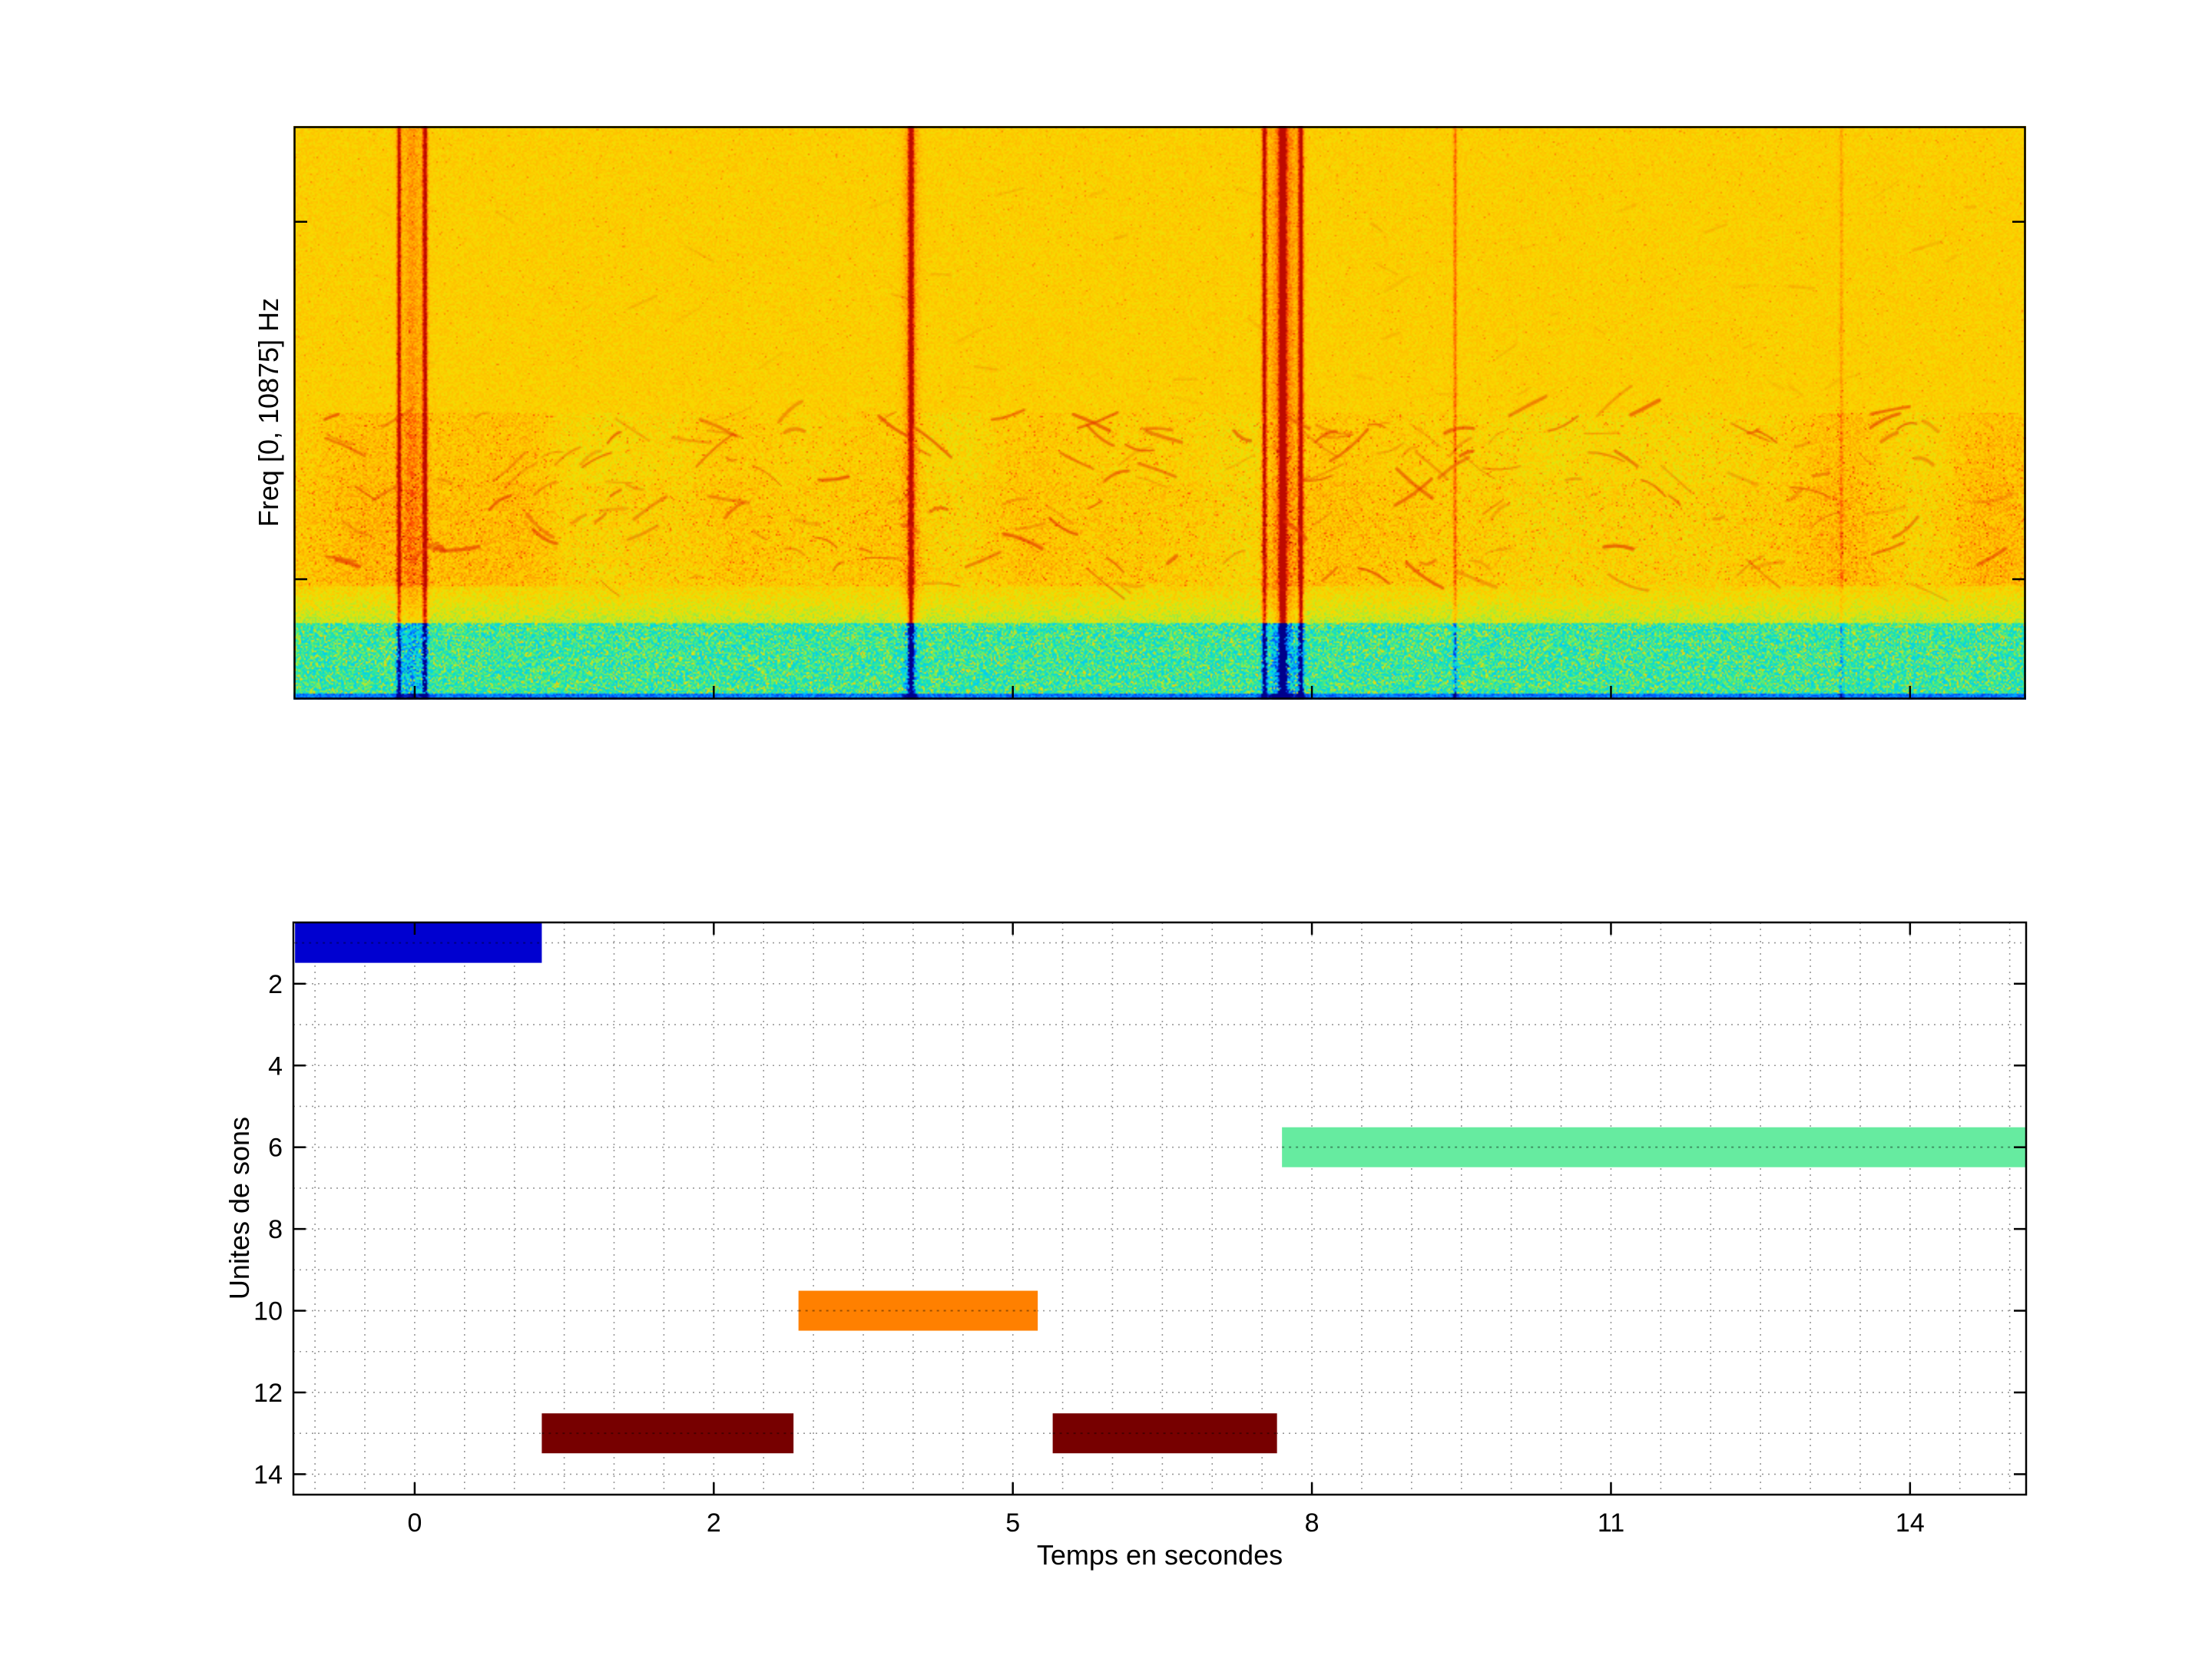 The width and height of the screenshot is (2212, 1659). I want to click on x-tick-label: 2, so click(714, 1523).